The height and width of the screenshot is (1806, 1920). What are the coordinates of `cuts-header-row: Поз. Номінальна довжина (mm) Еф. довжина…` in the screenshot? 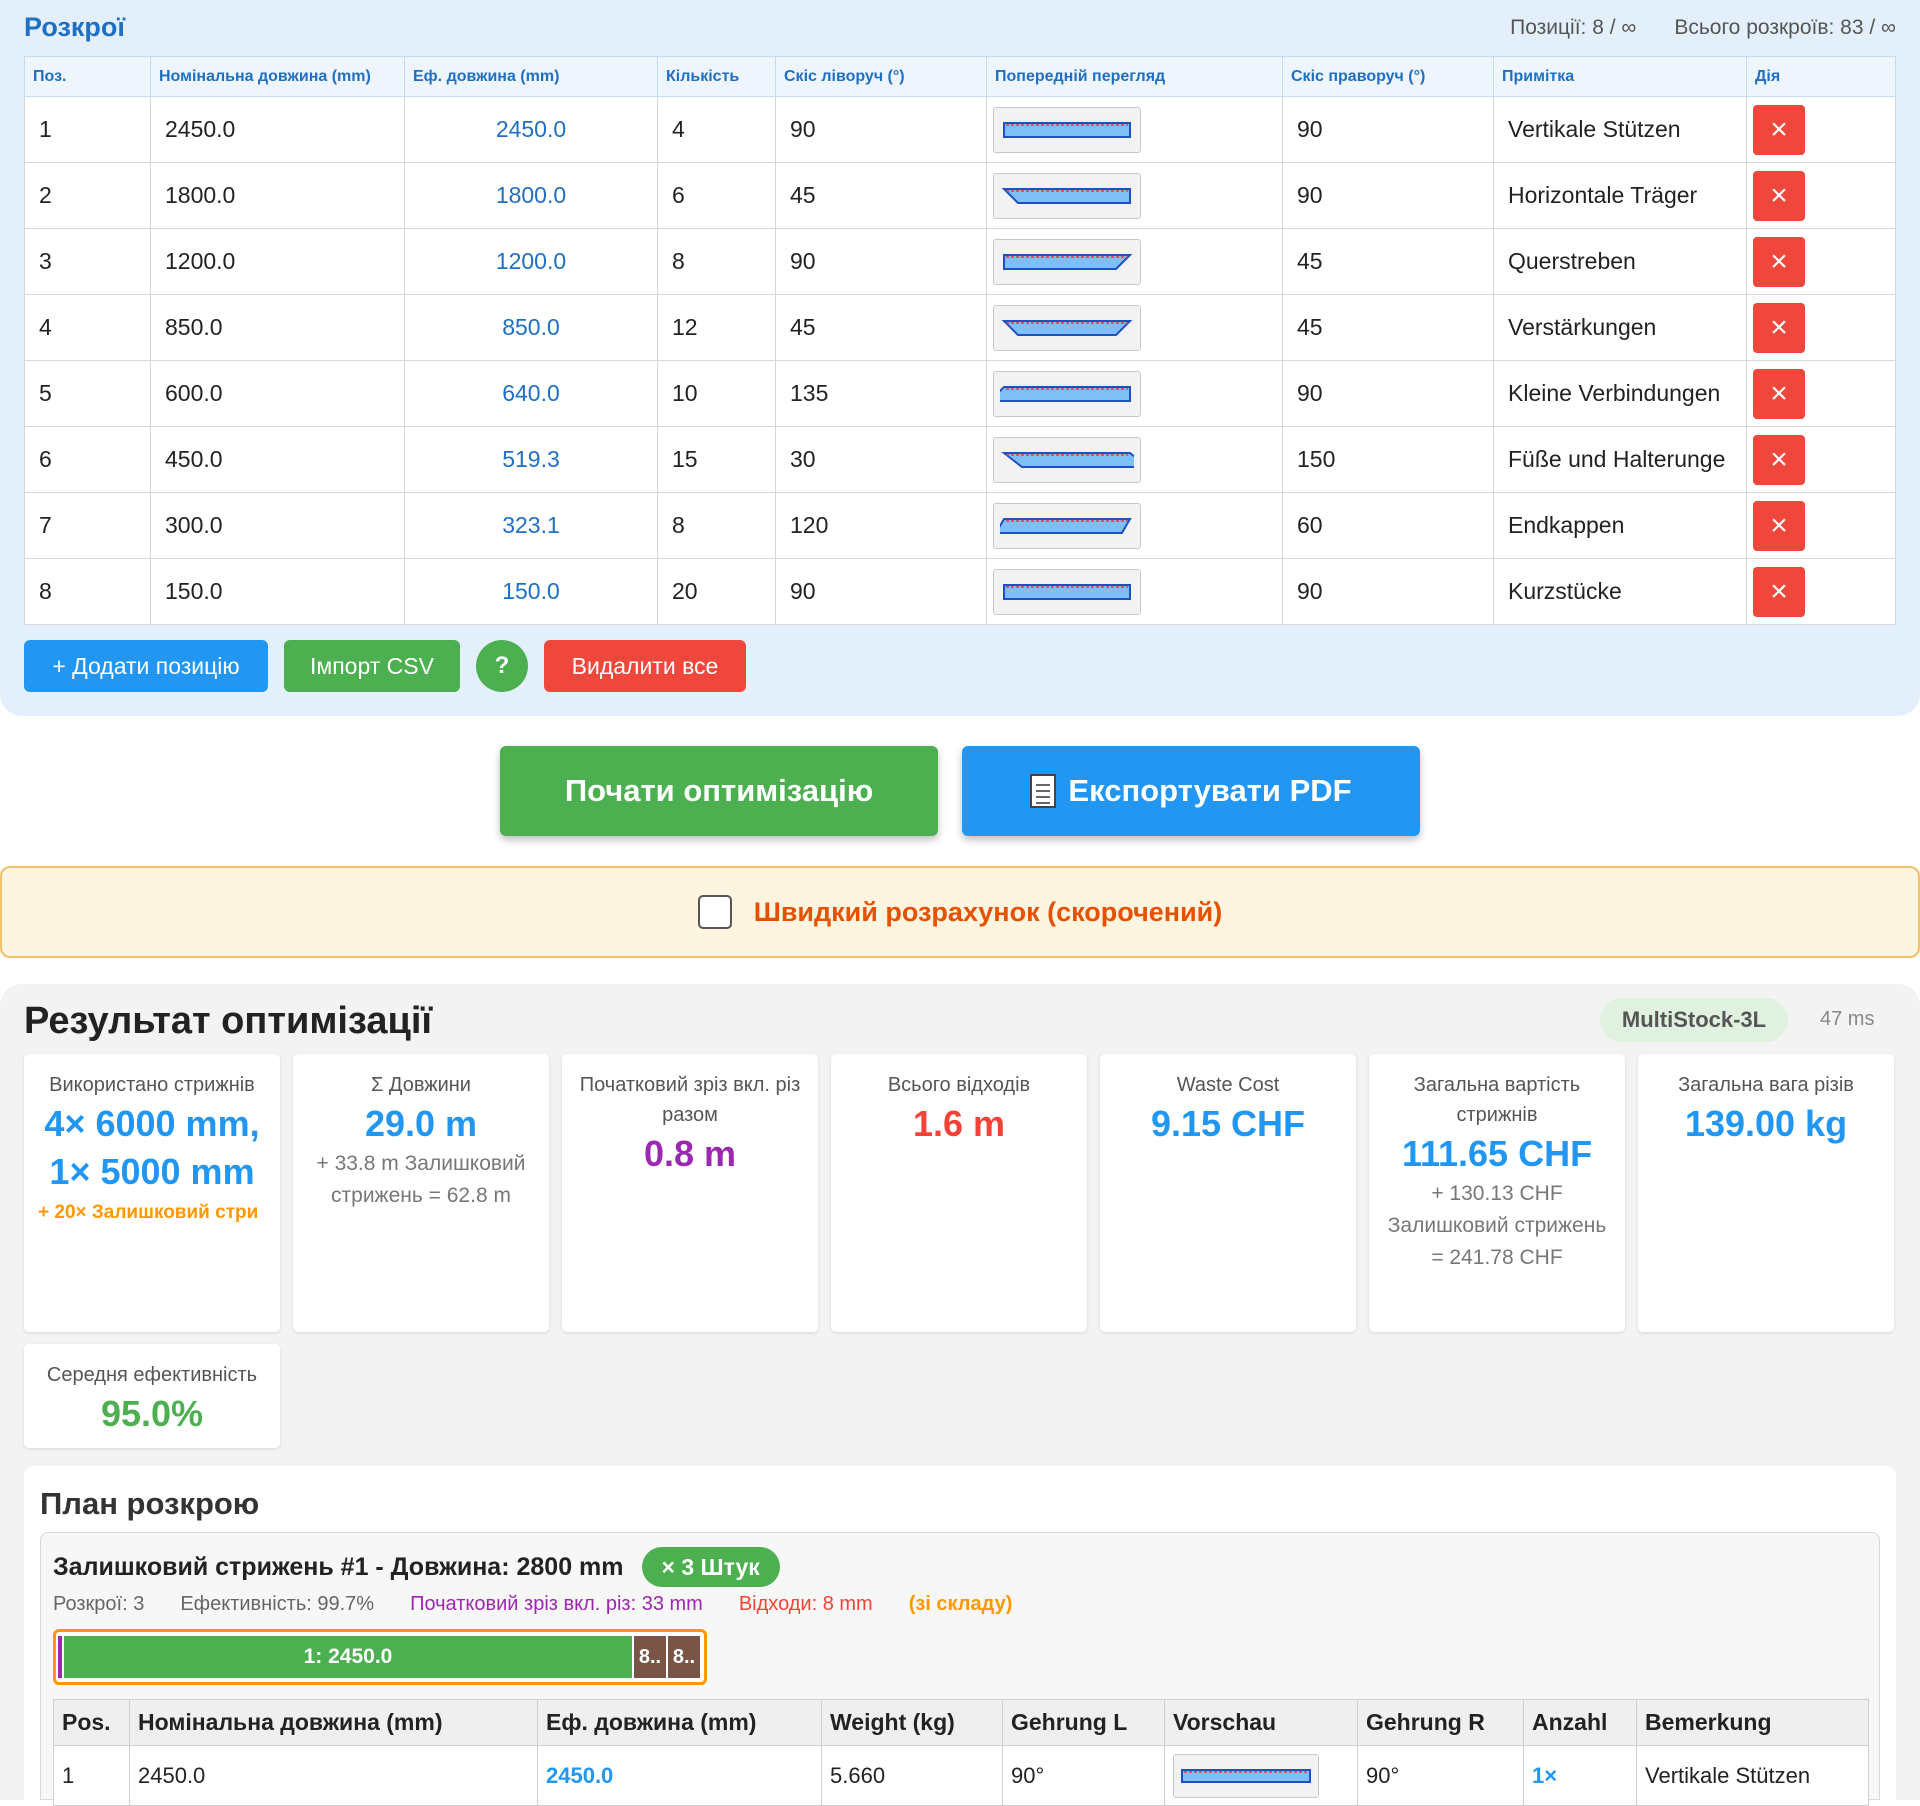 It's located at (960, 76).